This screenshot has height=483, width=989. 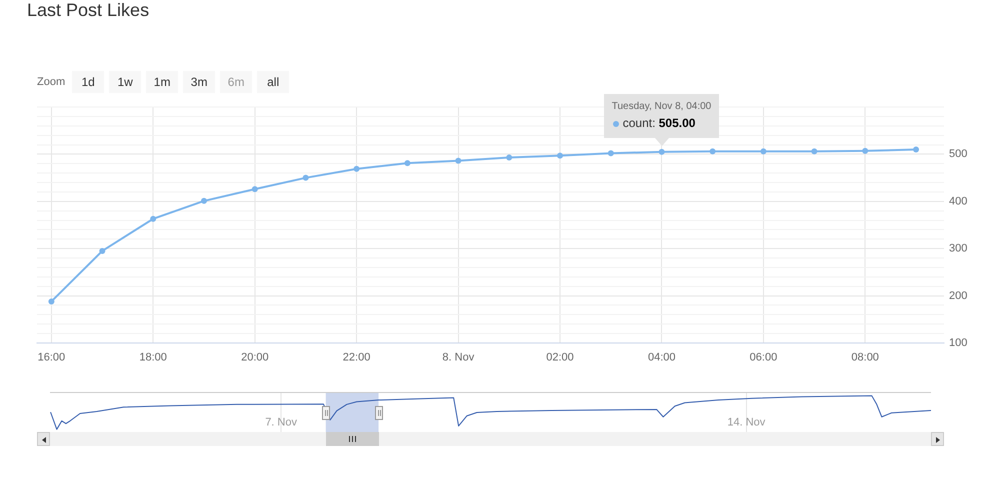 What do you see at coordinates (560, 358) in the screenshot?
I see `x-tick-label: 02:00` at bounding box center [560, 358].